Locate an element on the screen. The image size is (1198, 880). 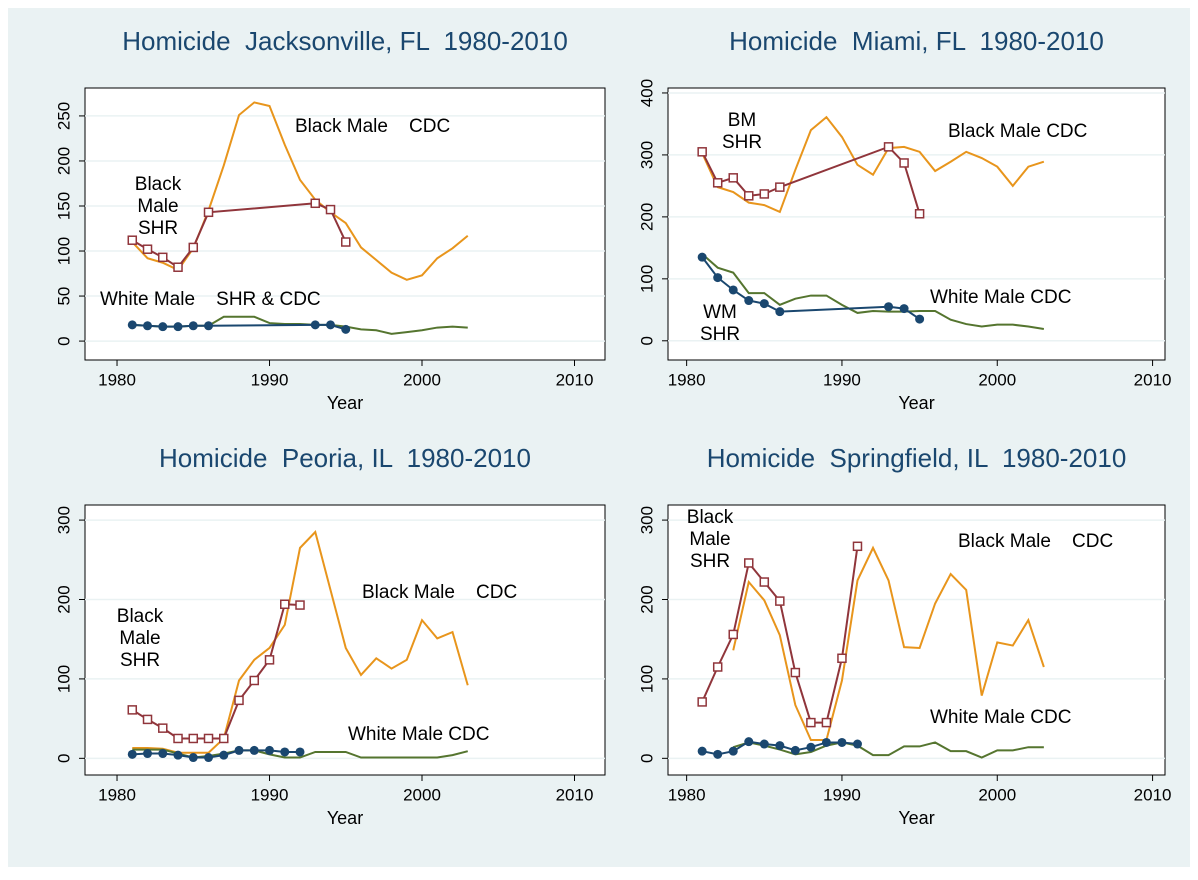
y-tick-label: 150 is located at coordinates (63, 206).